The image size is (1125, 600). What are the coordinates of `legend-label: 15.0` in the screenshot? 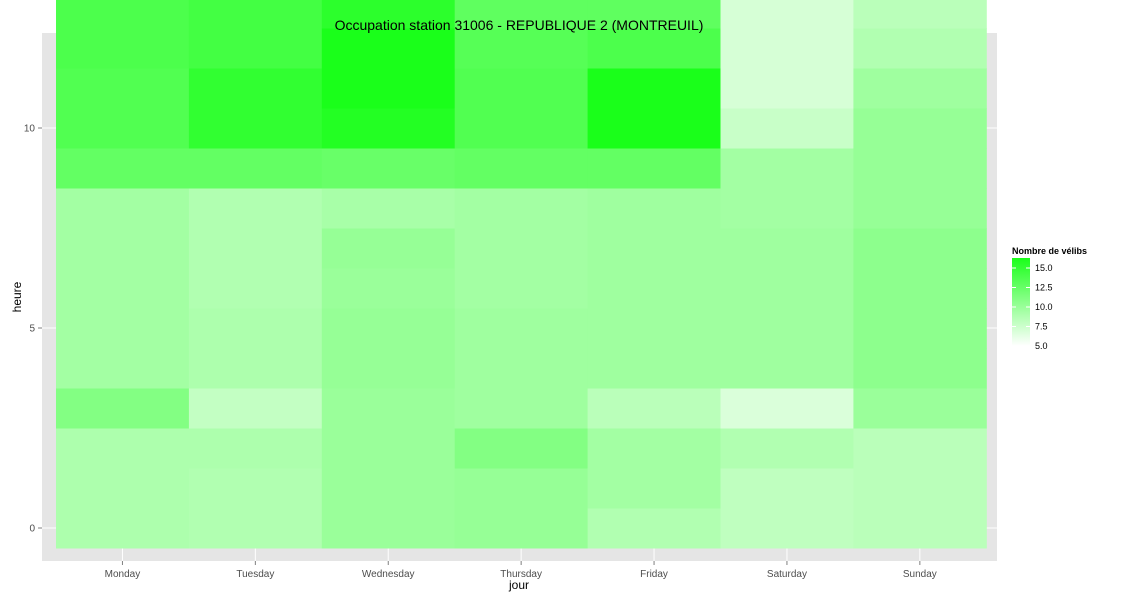 It's located at (1044, 268).